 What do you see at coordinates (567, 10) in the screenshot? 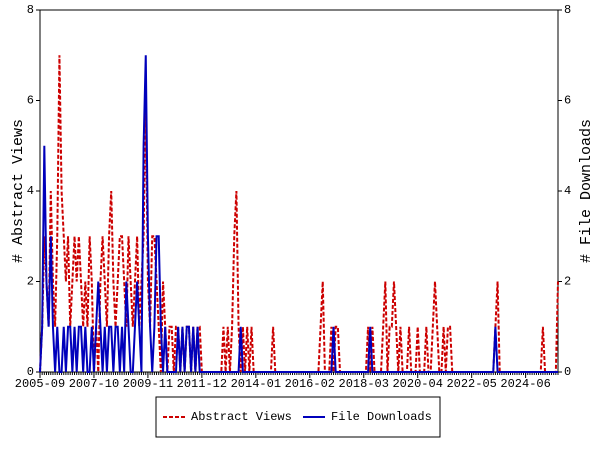
I see `y2-tick-label: 8` at bounding box center [567, 10].